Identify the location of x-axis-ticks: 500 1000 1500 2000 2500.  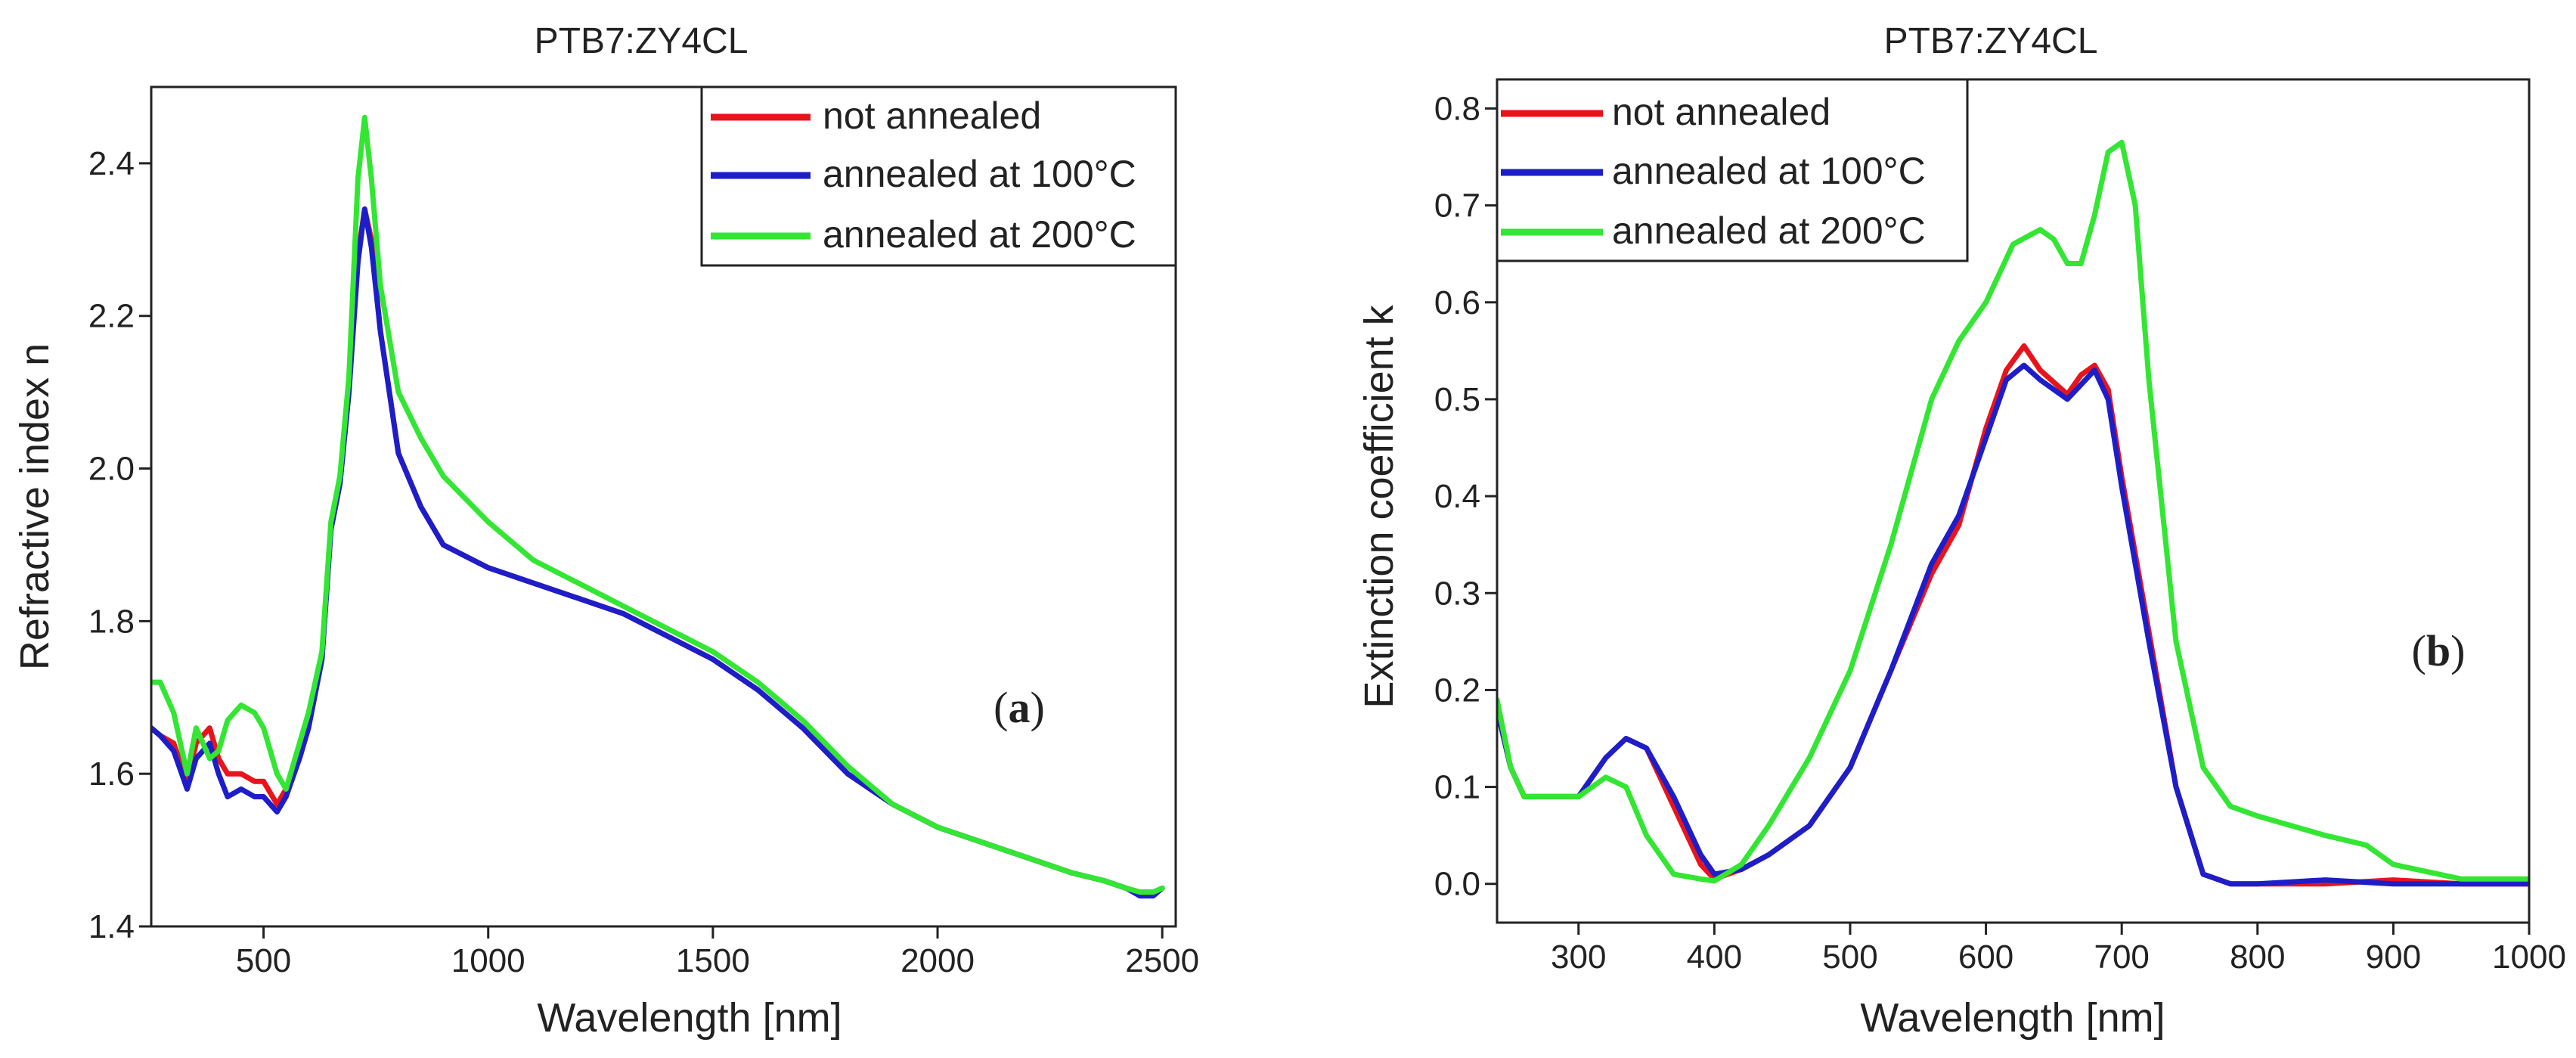
(717, 953).